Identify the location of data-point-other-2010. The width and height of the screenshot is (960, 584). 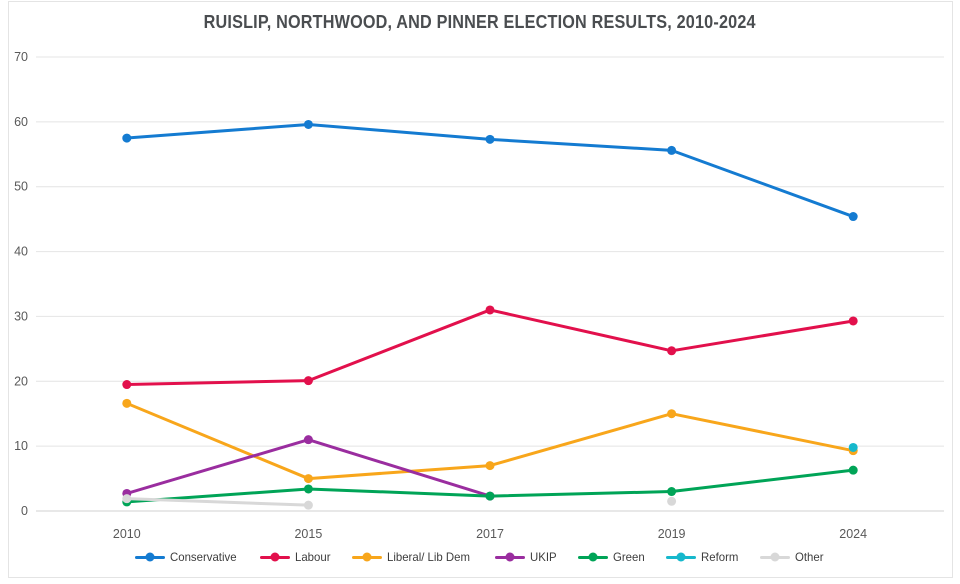
(127, 499).